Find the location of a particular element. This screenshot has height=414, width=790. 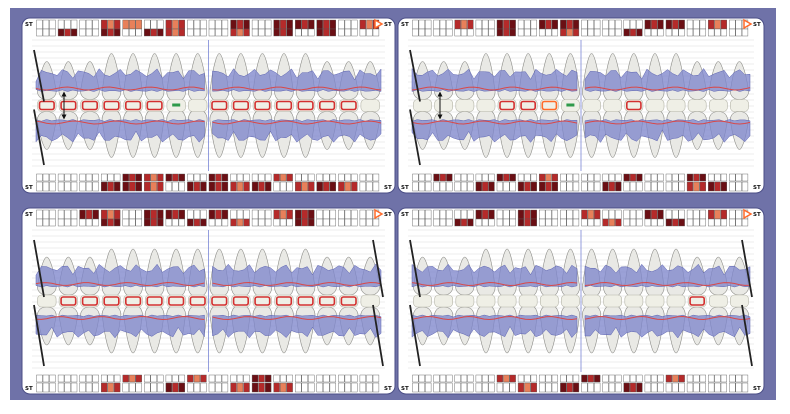

probe-ruler-lower-left is located at coordinates (39, 137).